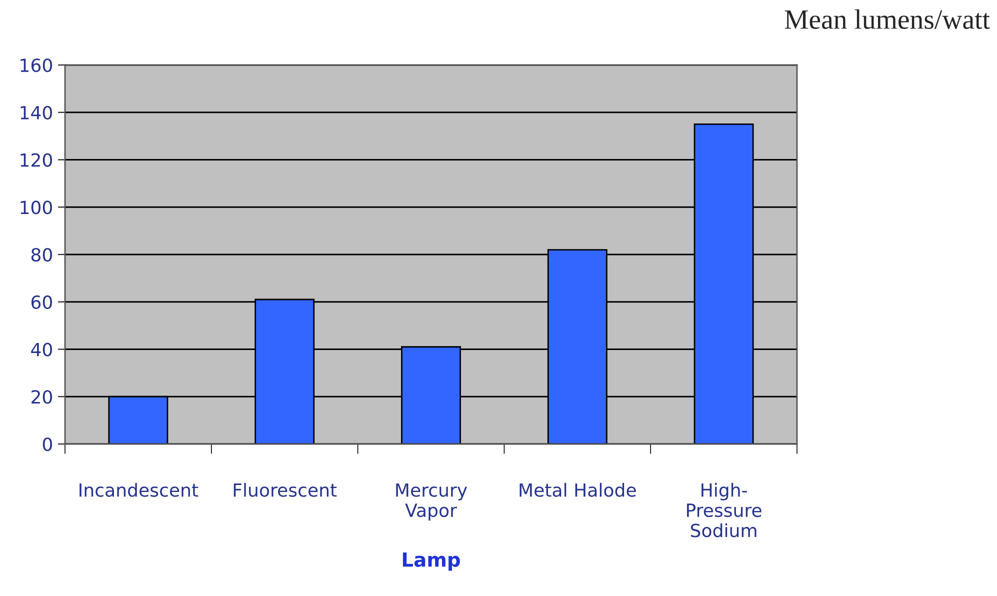  Describe the element at coordinates (139, 489) in the screenshot. I see `x-tick-label: Incandescent` at that location.